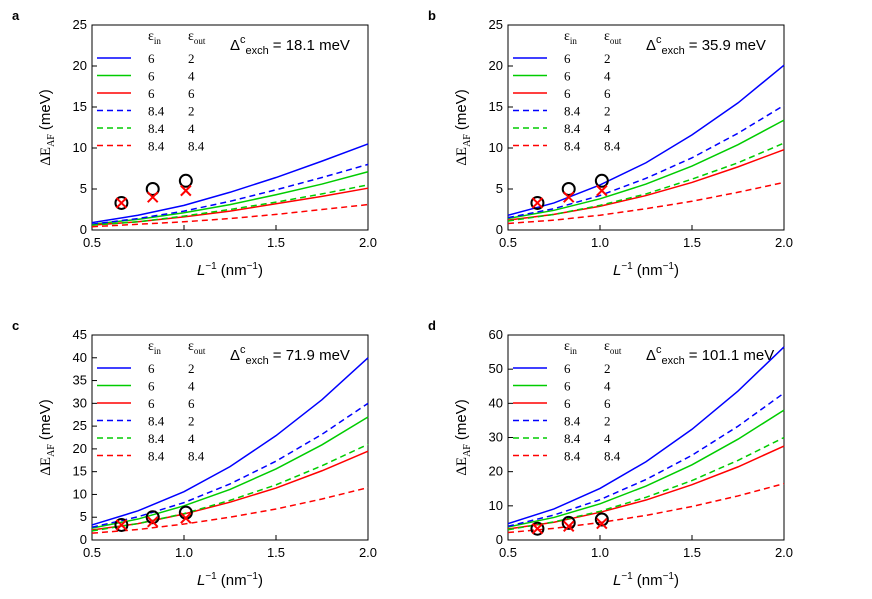 This screenshot has height=599, width=872. I want to click on legend-header-part: out, so click(200, 351).